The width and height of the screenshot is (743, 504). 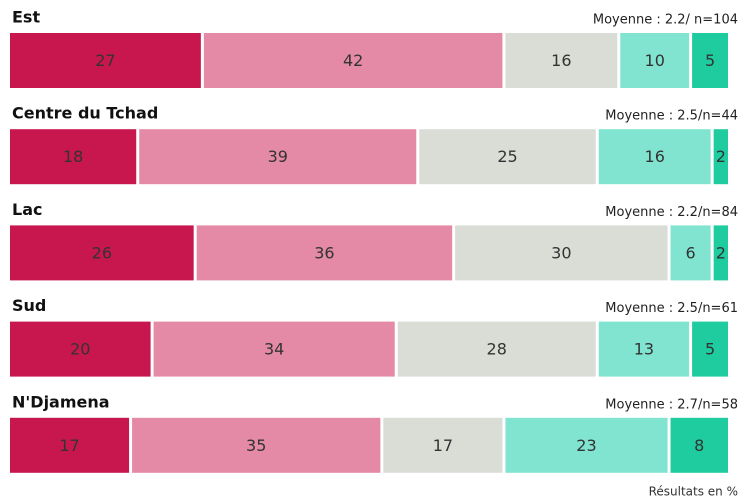 I want to click on value-label: 35, so click(x=256, y=445).